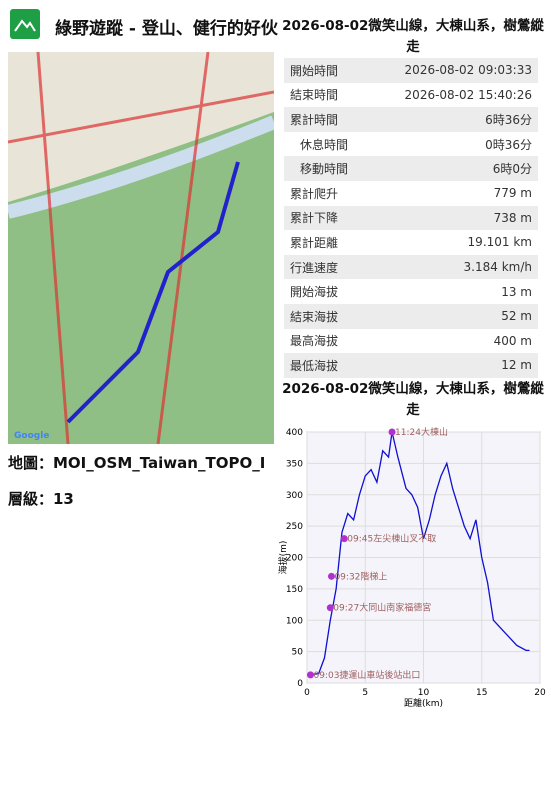 The width and height of the screenshot is (551, 800). Describe the element at coordinates (307, 693) in the screenshot. I see `x-tick-label: 0` at that location.